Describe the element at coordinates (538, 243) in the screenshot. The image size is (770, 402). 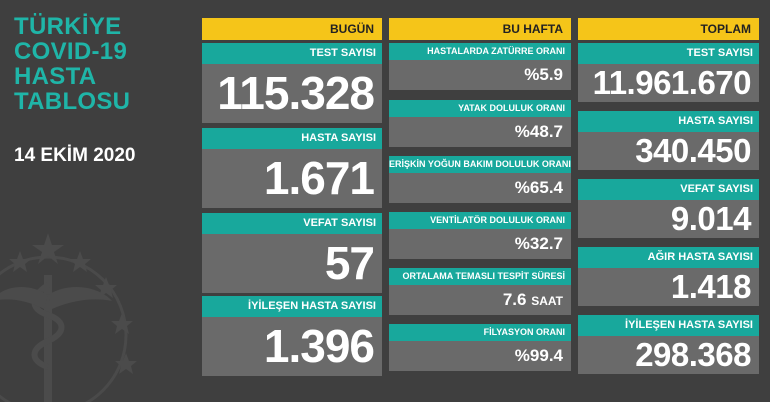
I see `stat-number: %32.7` at that location.